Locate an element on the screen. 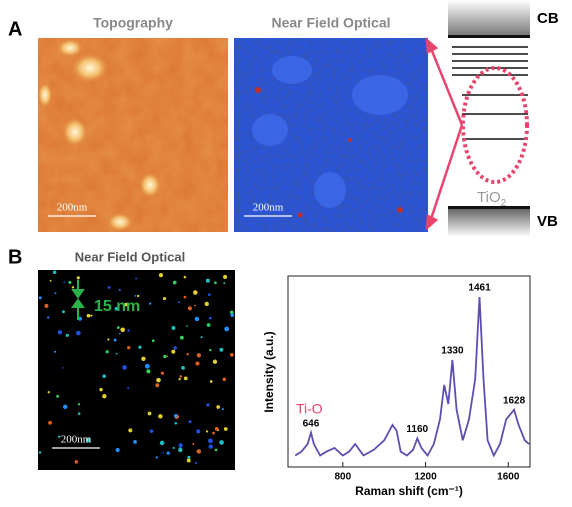 The width and height of the screenshot is (572, 507). peak-label: 646 is located at coordinates (311, 423).